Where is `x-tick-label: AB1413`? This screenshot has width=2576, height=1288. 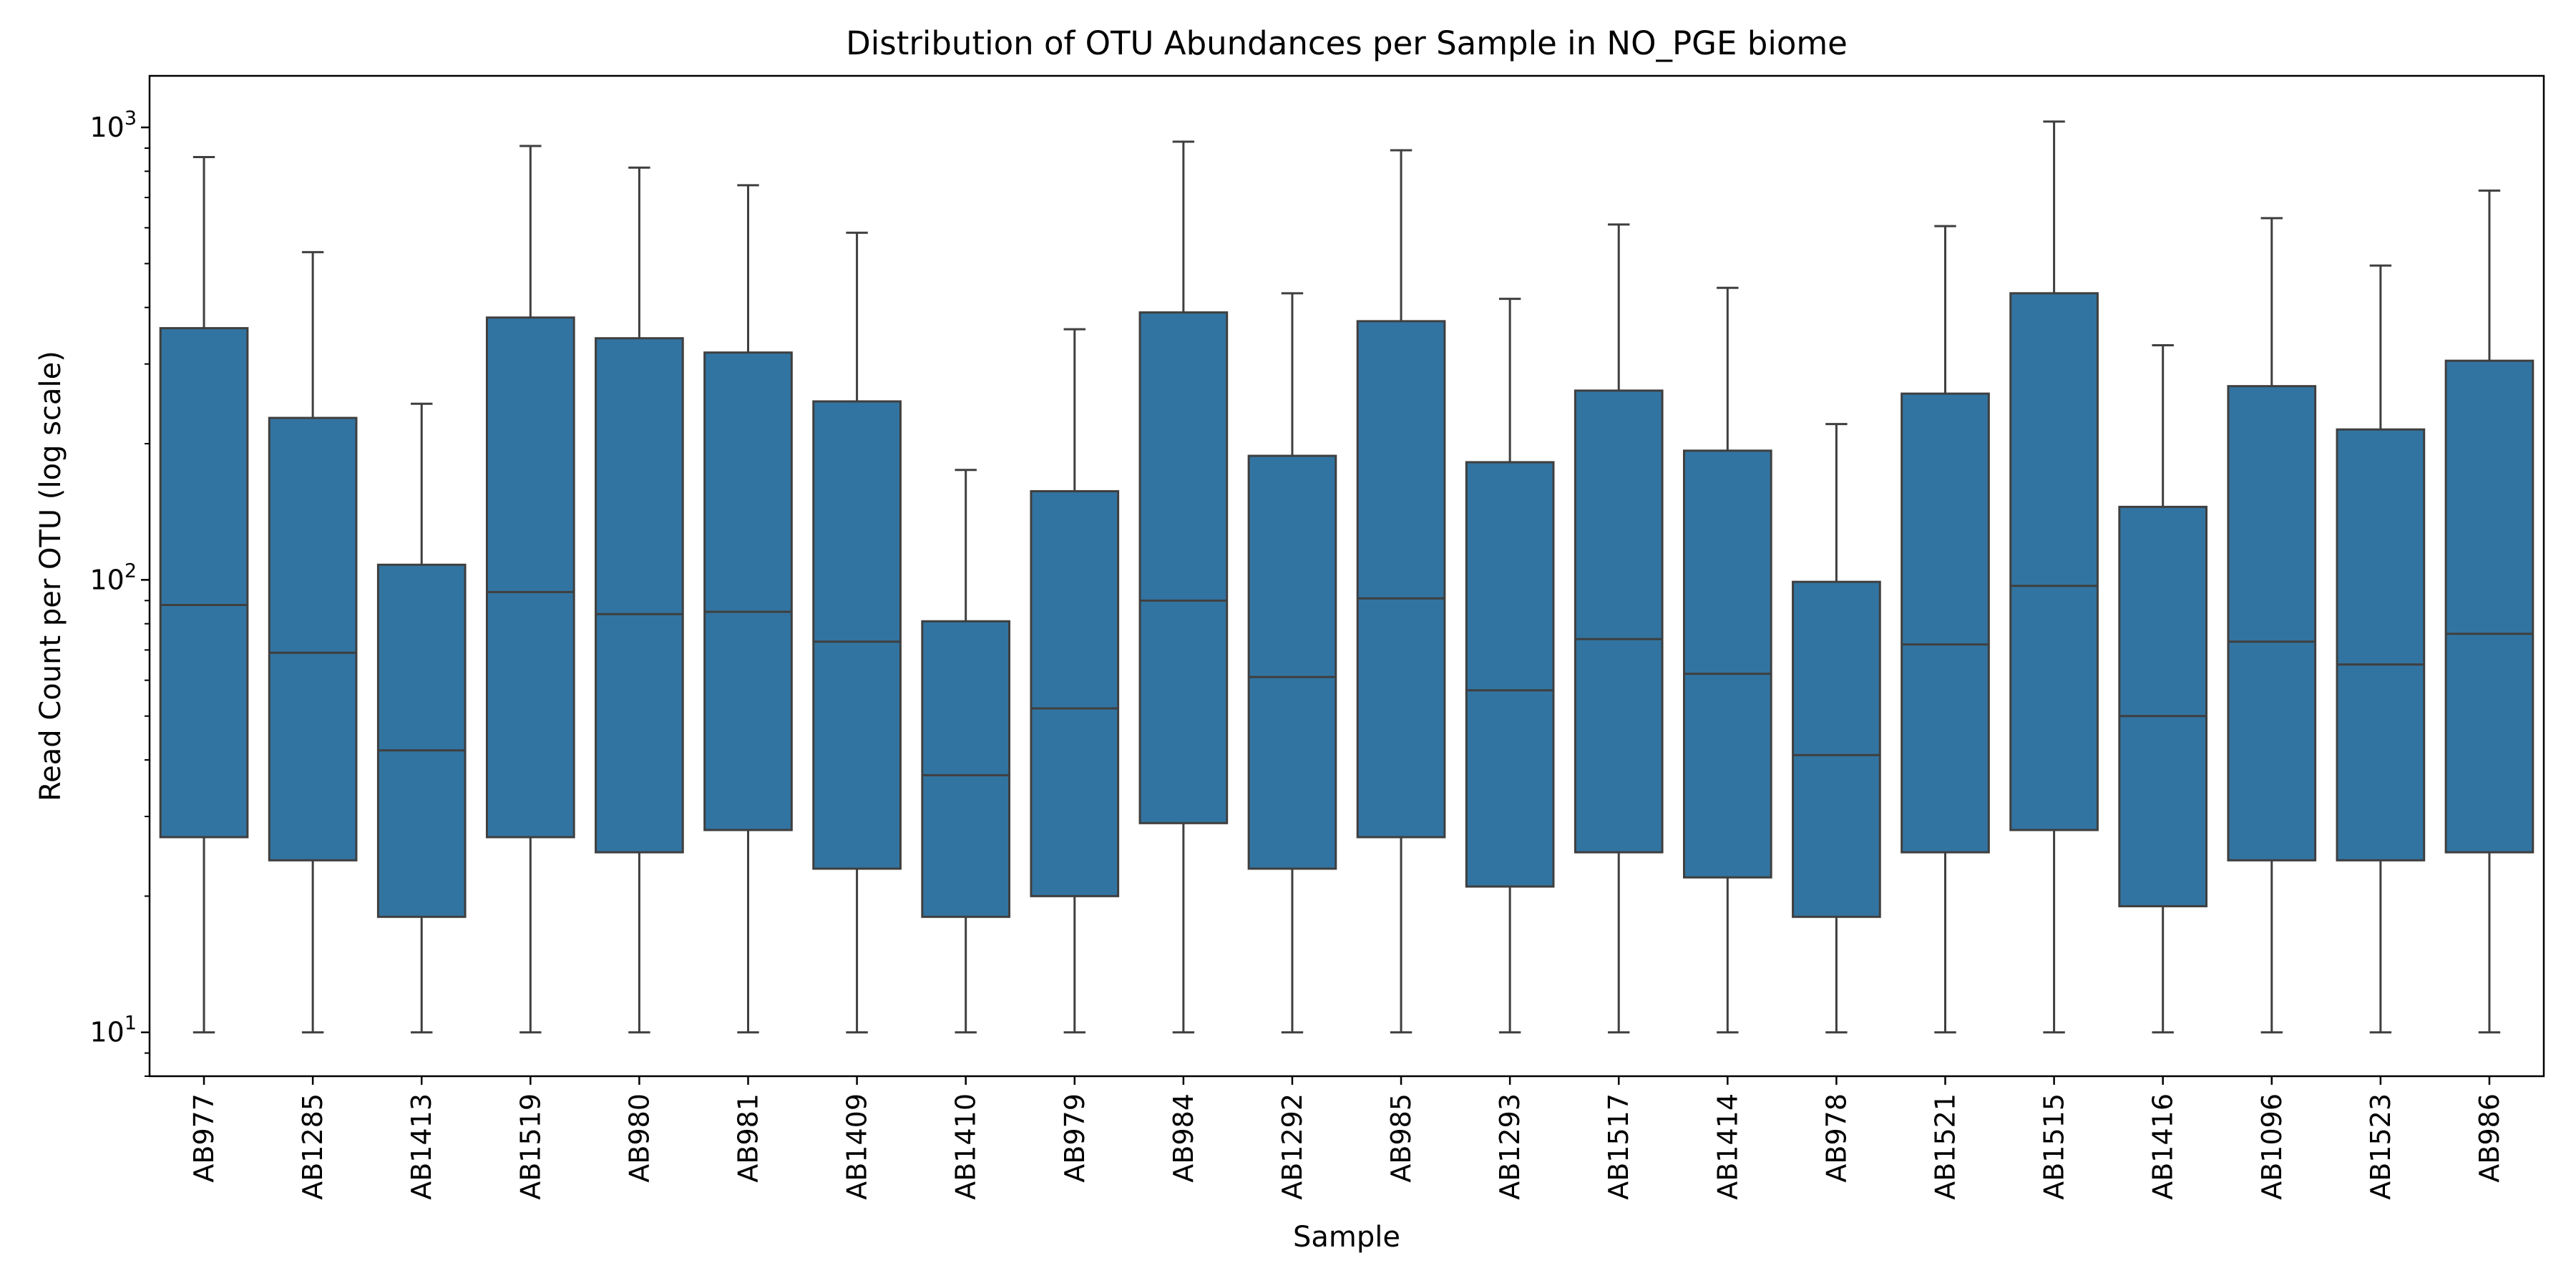 x-tick-label: AB1413 is located at coordinates (421, 1146).